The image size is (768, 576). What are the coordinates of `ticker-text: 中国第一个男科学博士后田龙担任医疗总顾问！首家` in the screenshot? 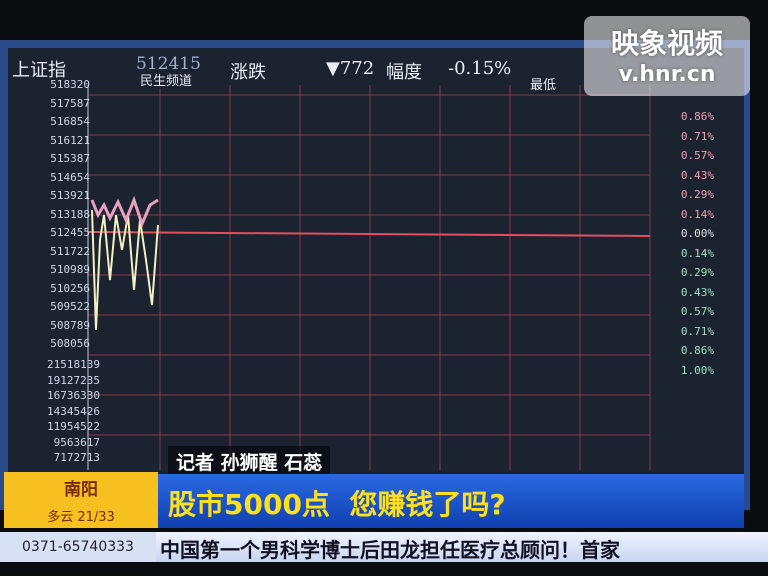 It's located at (390, 550).